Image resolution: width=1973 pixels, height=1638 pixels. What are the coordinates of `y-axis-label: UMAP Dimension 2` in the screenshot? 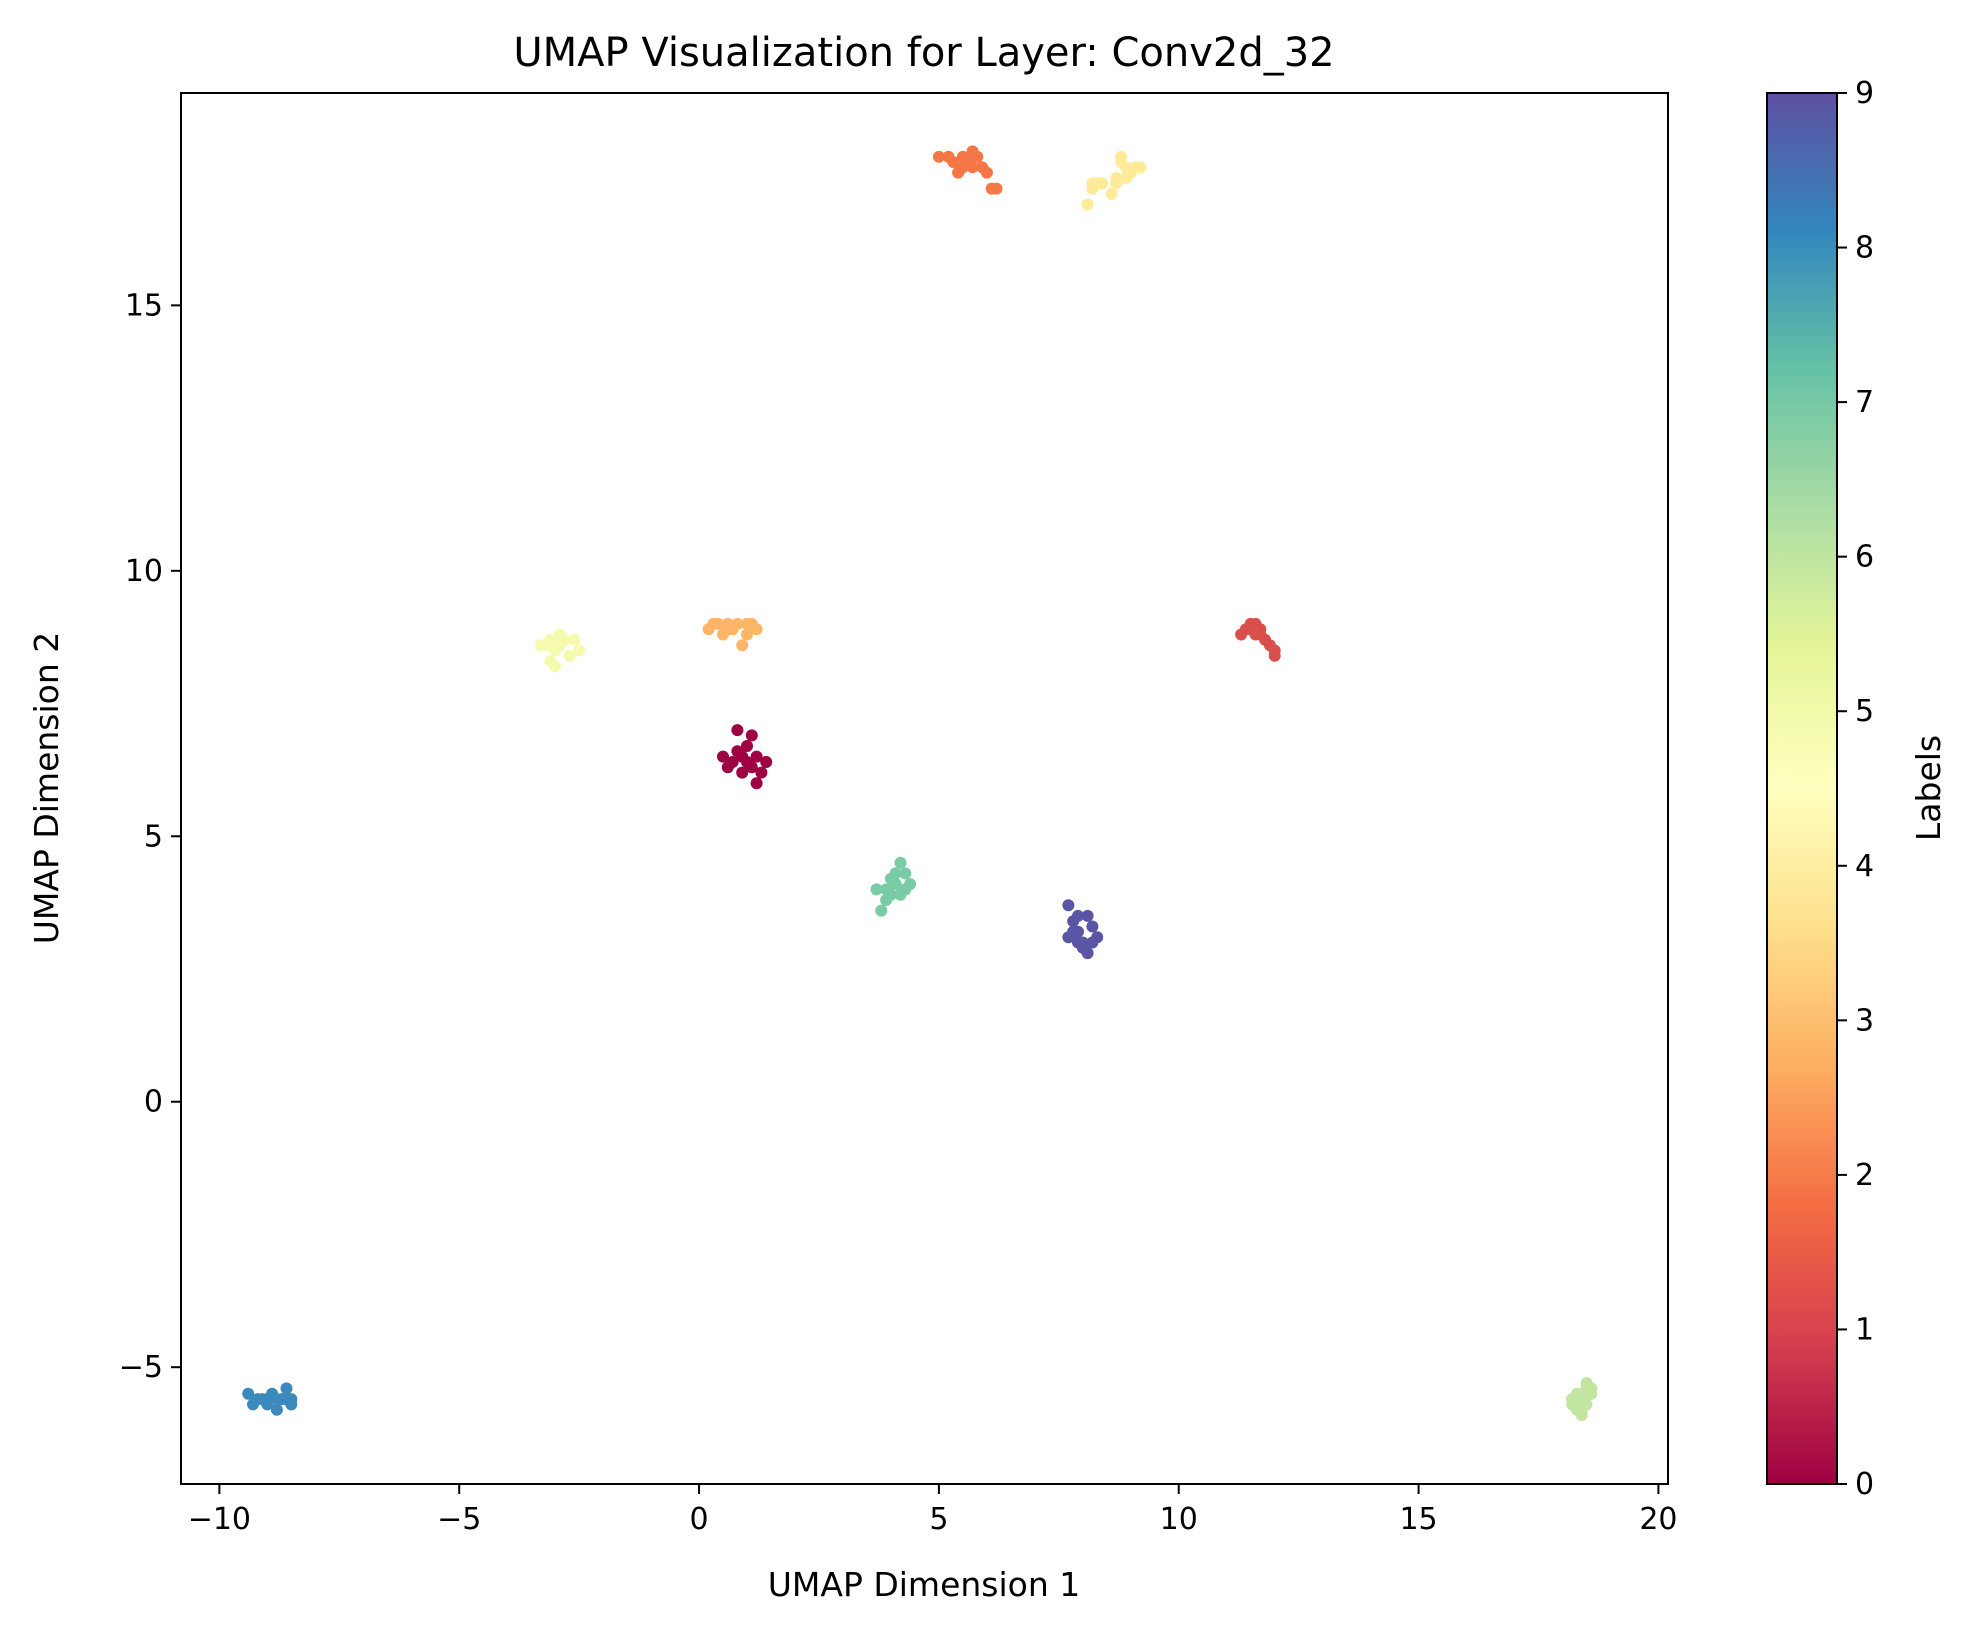 It's located at (46, 788).